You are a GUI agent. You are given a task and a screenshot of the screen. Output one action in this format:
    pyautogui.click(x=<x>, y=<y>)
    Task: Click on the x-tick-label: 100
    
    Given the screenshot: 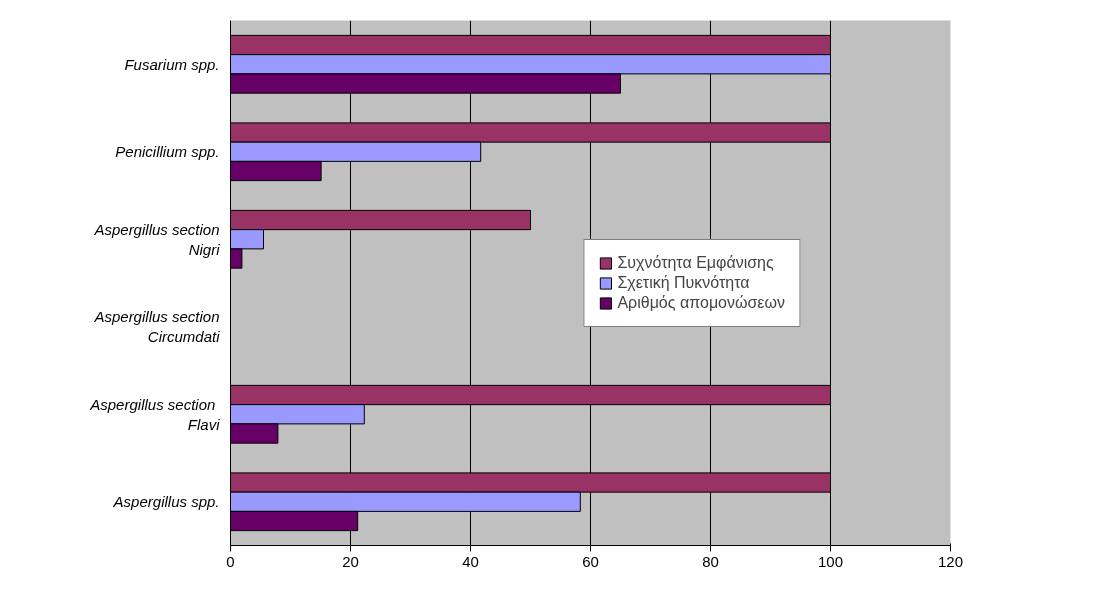 What is the action you would take?
    pyautogui.click(x=830, y=561)
    